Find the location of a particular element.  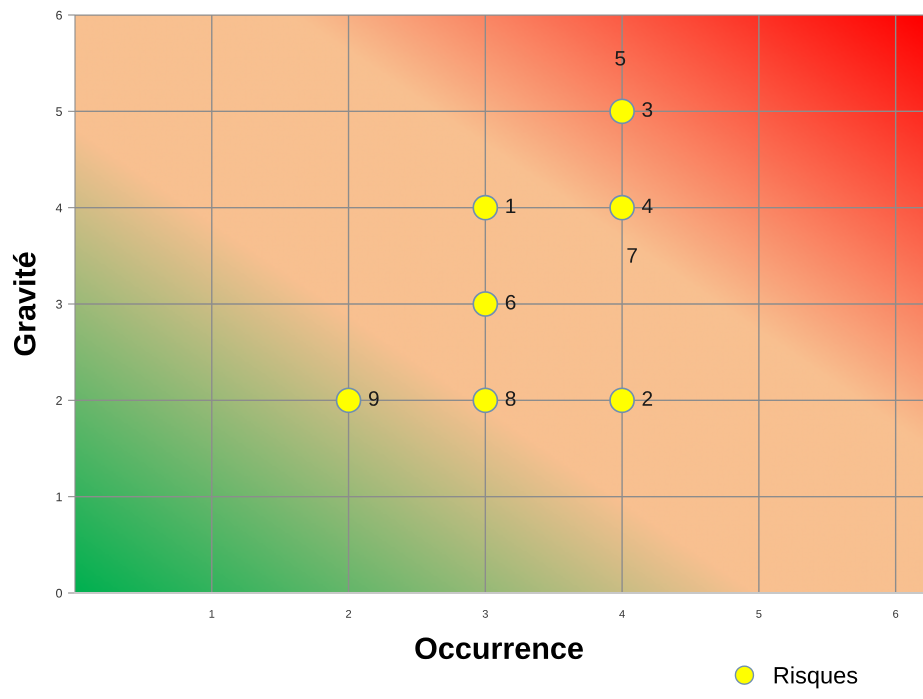

annotation: 6 is located at coordinates (511, 302).